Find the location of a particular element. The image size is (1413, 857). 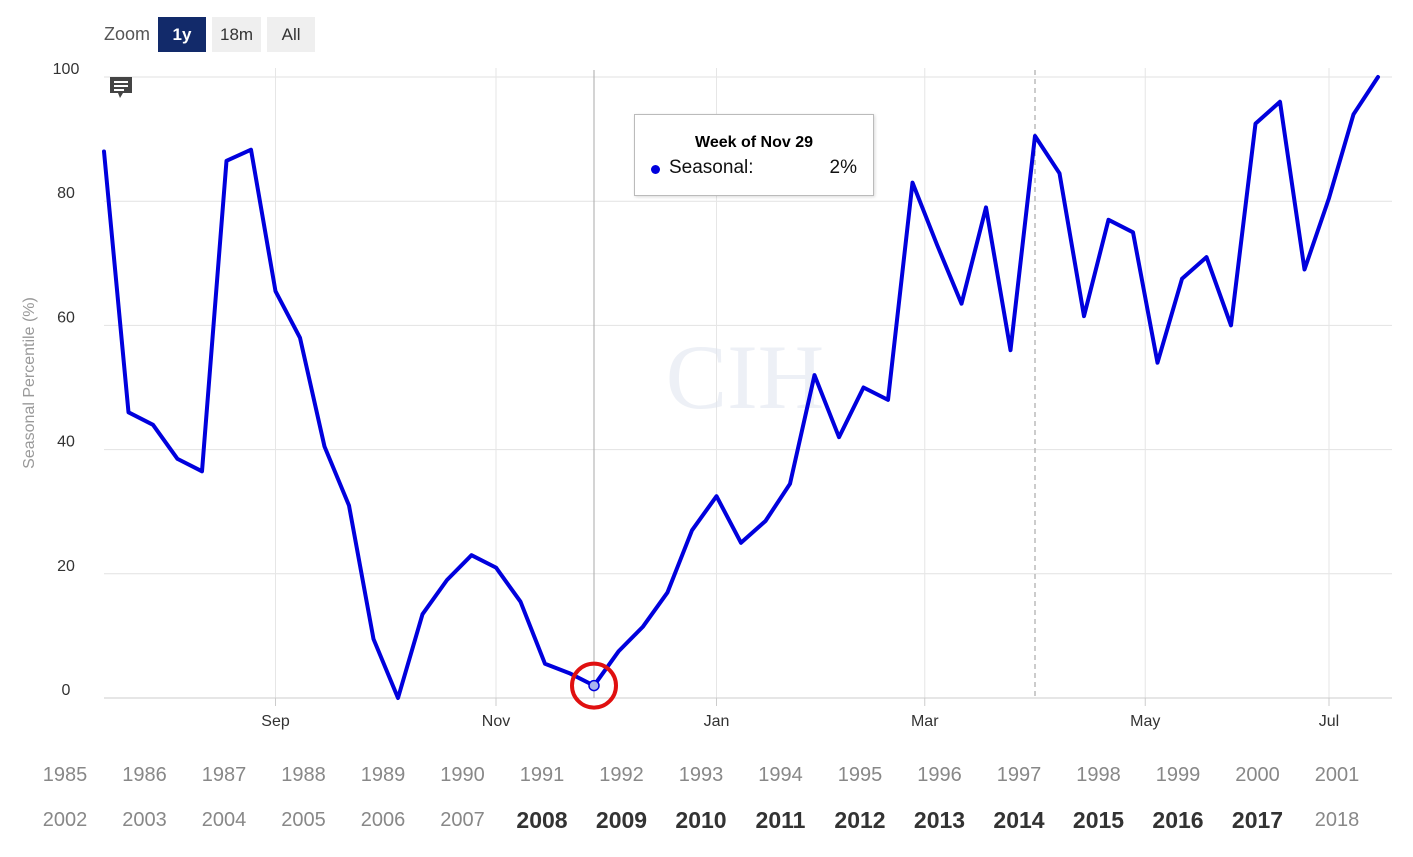

year-label: 2013 is located at coordinates (939, 820).